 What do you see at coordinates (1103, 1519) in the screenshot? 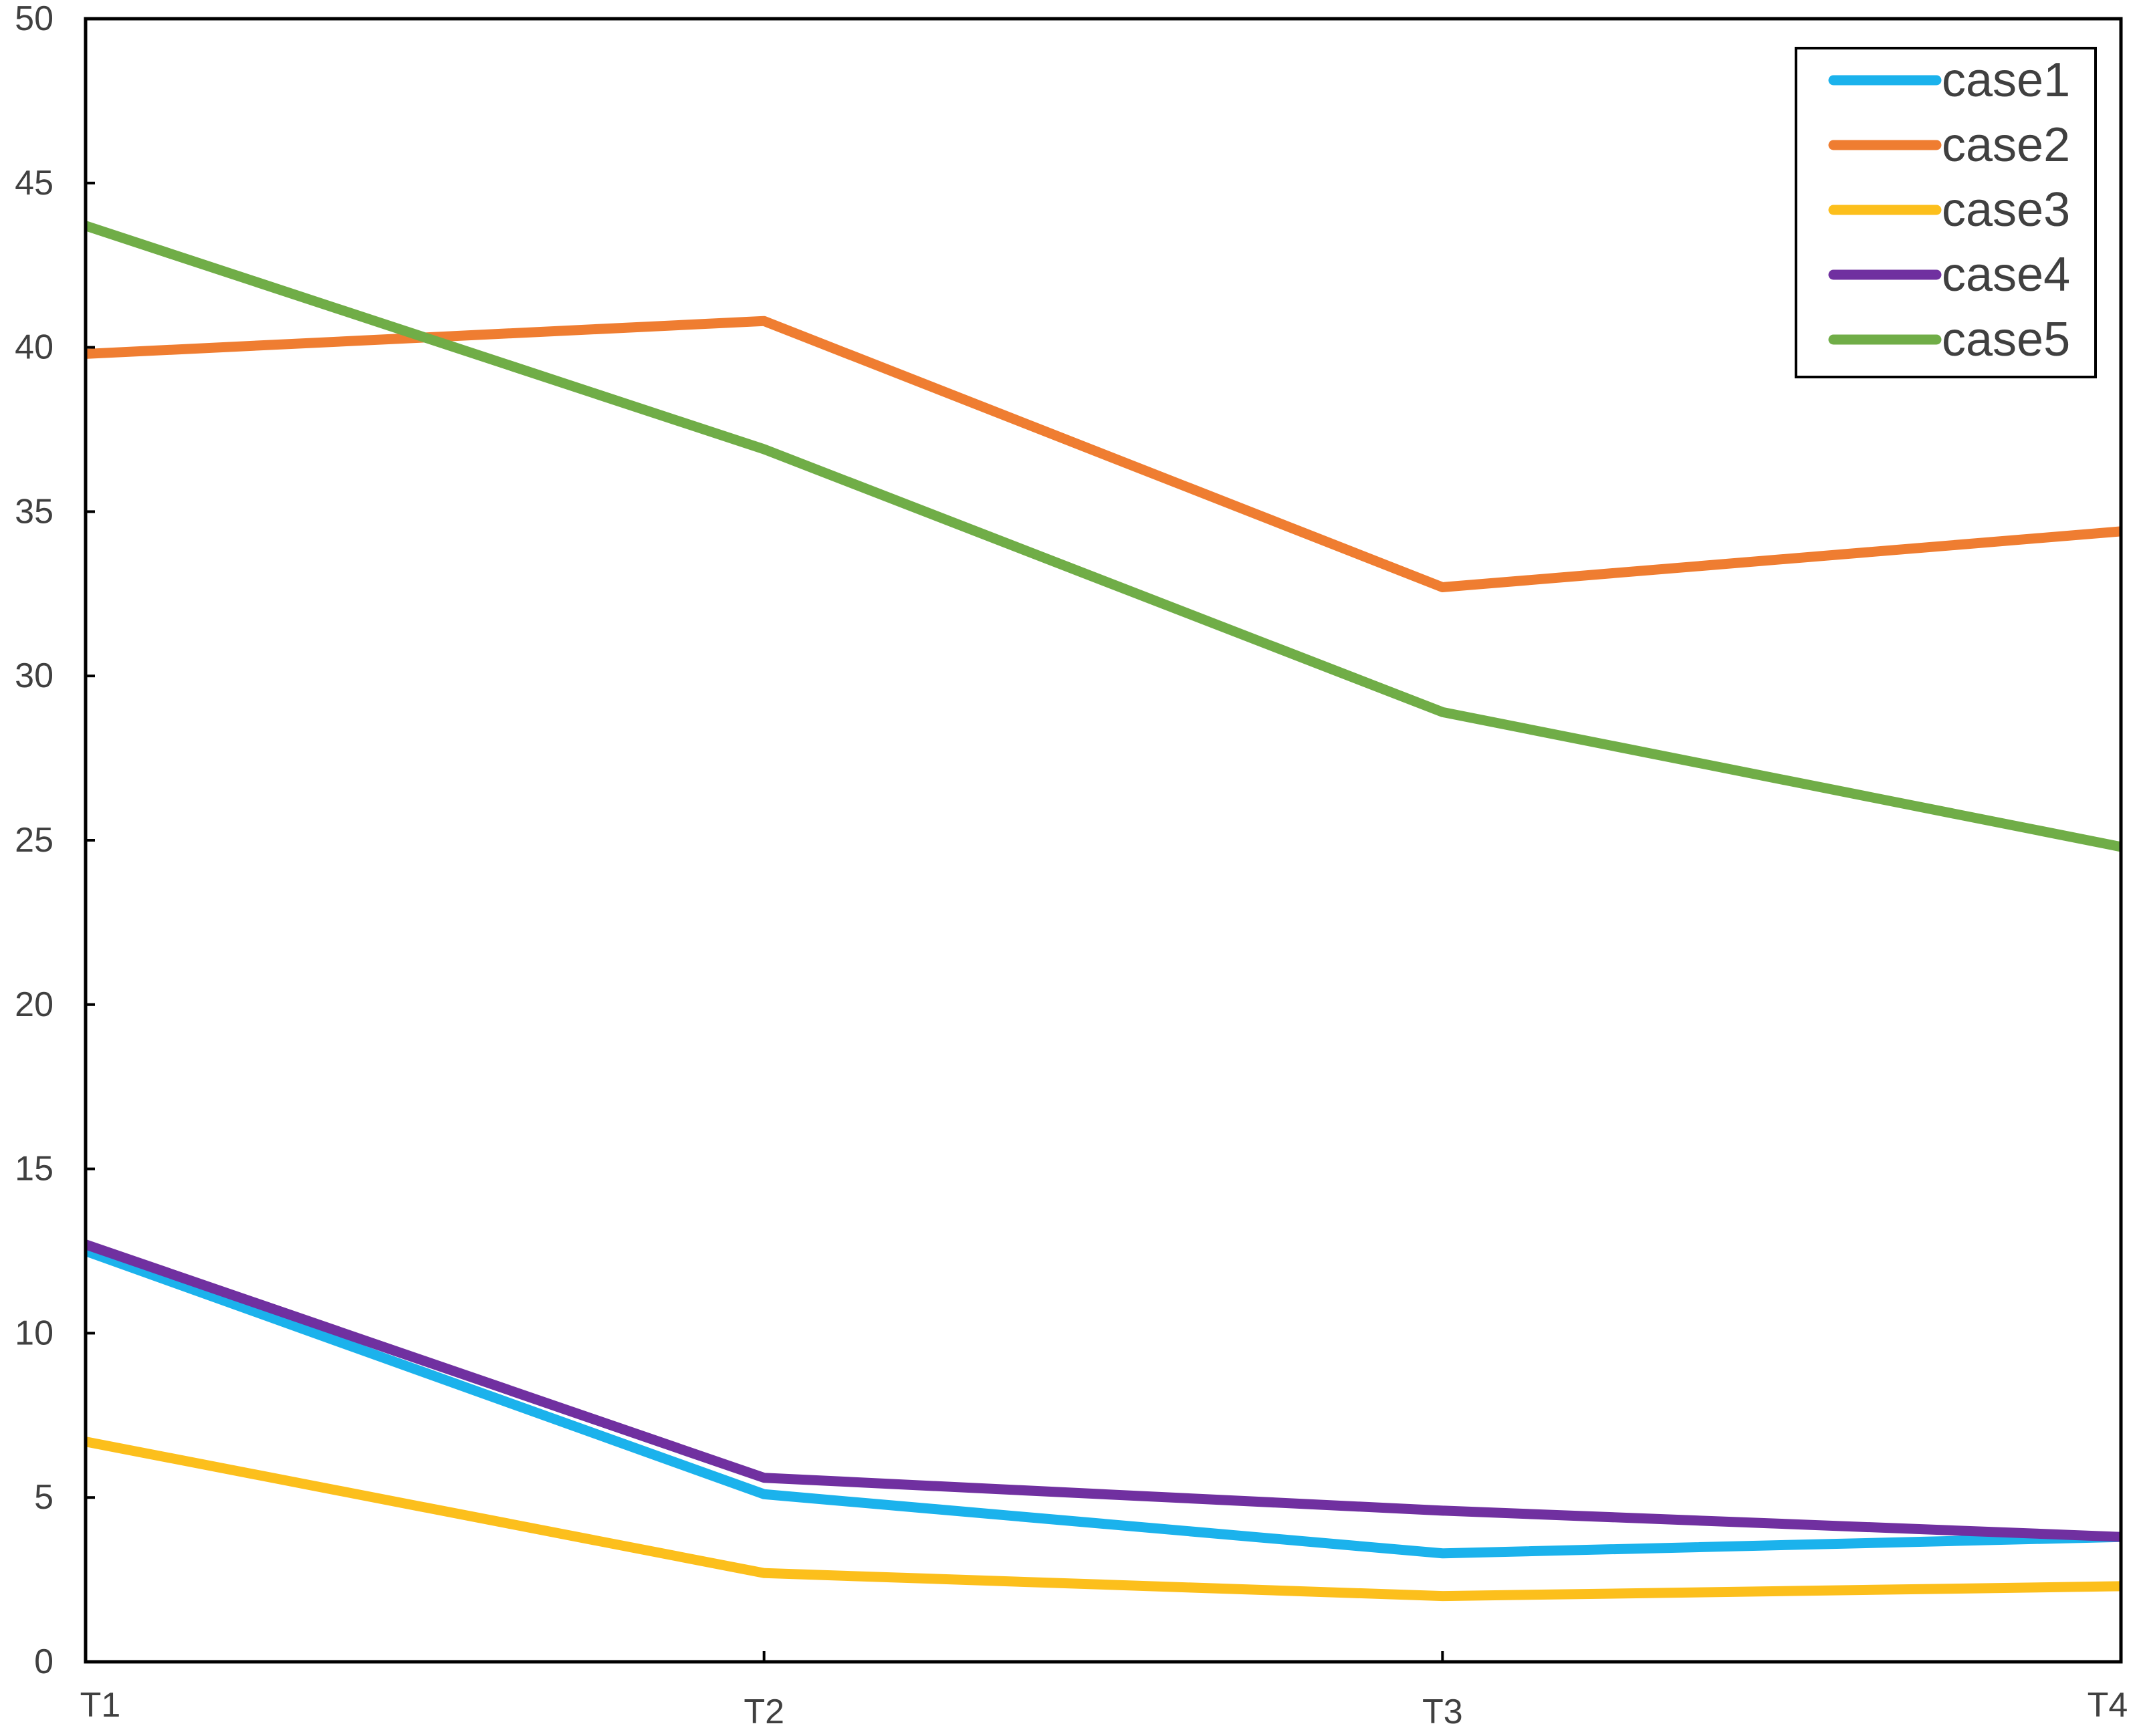
I see `series-line-case3` at bounding box center [1103, 1519].